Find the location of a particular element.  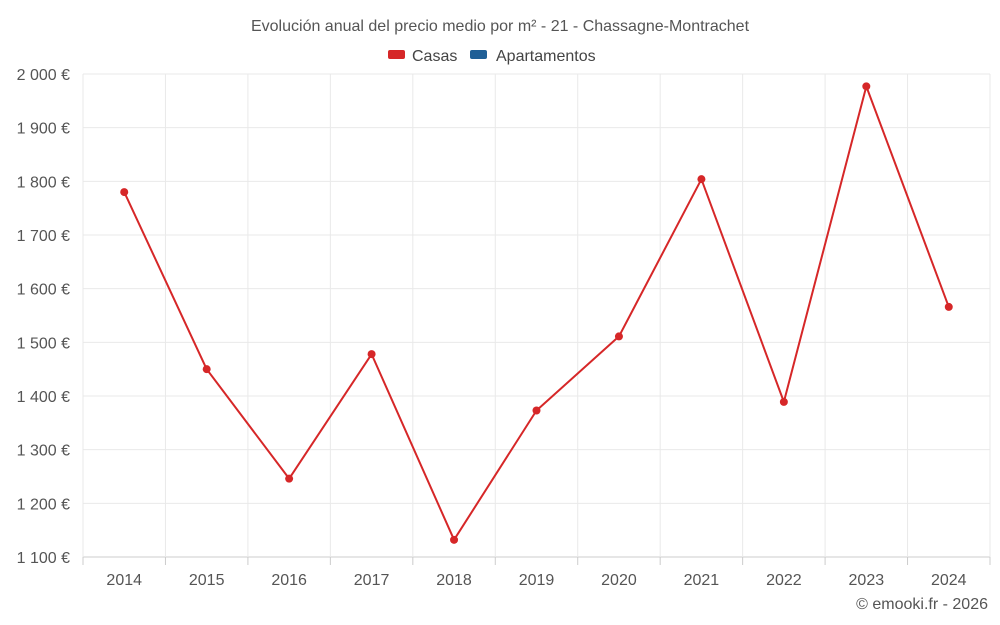

y-tick-label: 1 700 € is located at coordinates (43, 236).